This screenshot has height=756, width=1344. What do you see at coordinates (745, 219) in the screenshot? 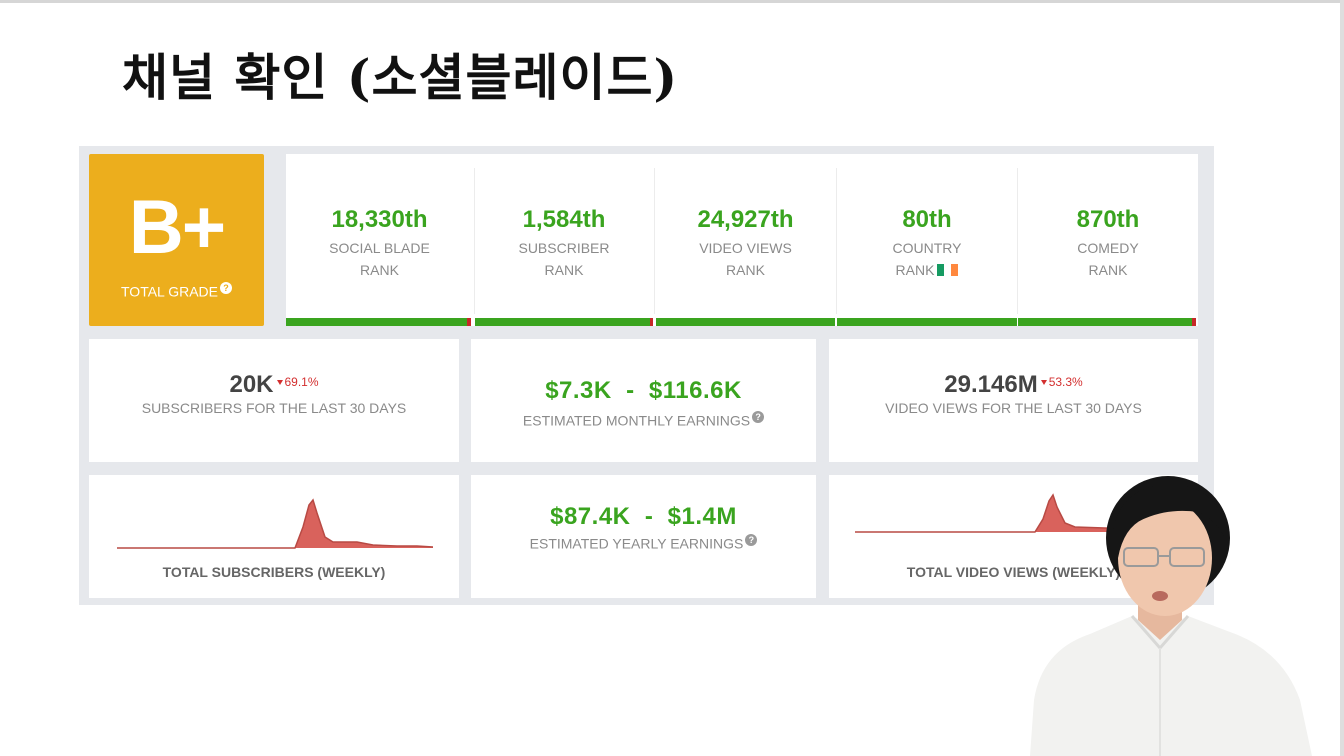
I see `rank-value: 24,927th` at bounding box center [745, 219].